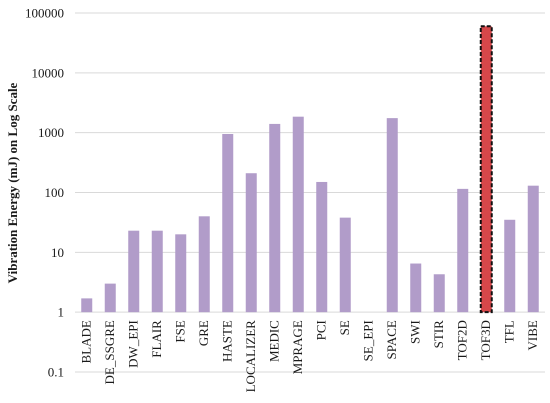  What do you see at coordinates (157, 271) in the screenshot?
I see `bar-flair` at bounding box center [157, 271].